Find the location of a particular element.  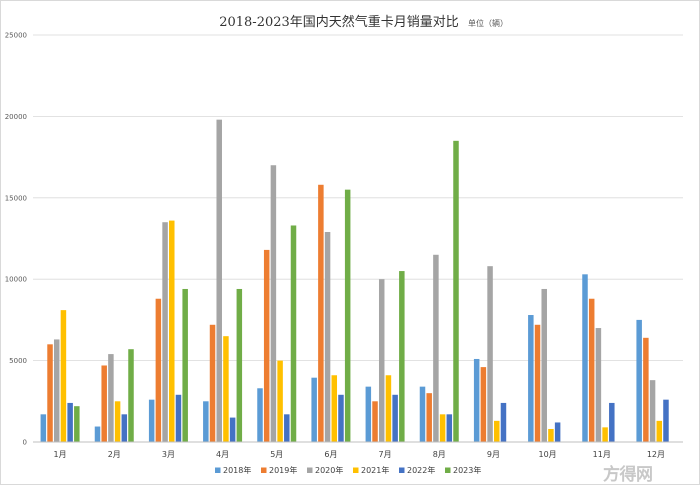

bar-2018年-6月 is located at coordinates (314, 409).